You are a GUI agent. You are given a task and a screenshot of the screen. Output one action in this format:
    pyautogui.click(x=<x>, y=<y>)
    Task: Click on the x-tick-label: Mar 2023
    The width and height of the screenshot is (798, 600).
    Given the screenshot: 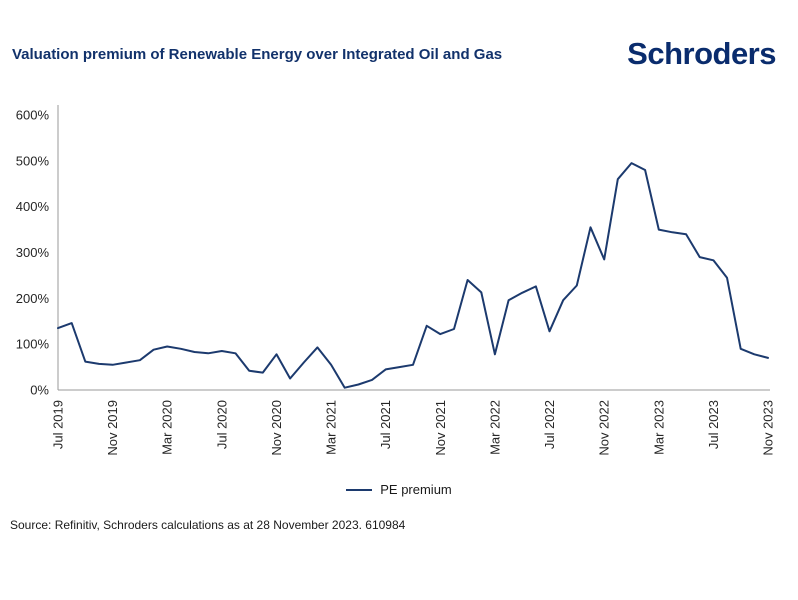 What is the action you would take?
    pyautogui.click(x=658, y=427)
    